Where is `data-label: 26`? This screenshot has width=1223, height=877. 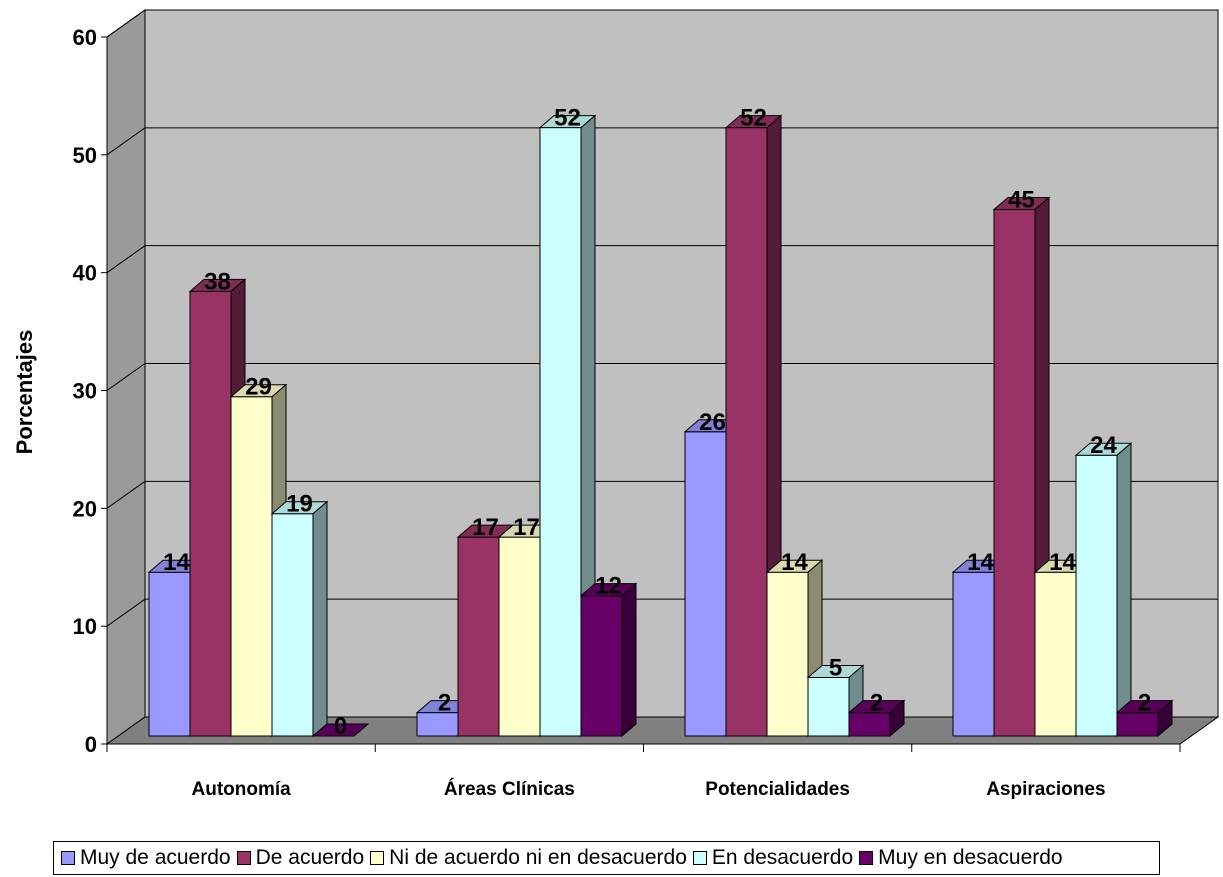
data-label: 26 is located at coordinates (712, 422).